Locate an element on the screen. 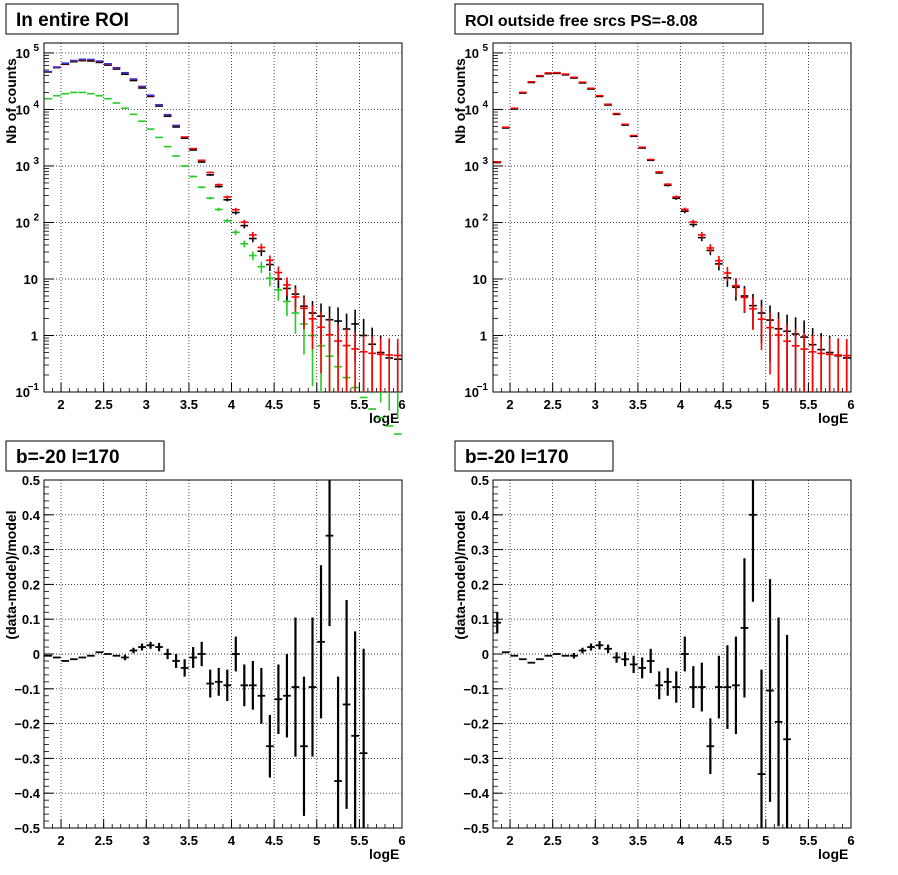 The height and width of the screenshot is (875, 898). chart-title: ROI outside free srcs PS=-8.08 is located at coordinates (581, 21).